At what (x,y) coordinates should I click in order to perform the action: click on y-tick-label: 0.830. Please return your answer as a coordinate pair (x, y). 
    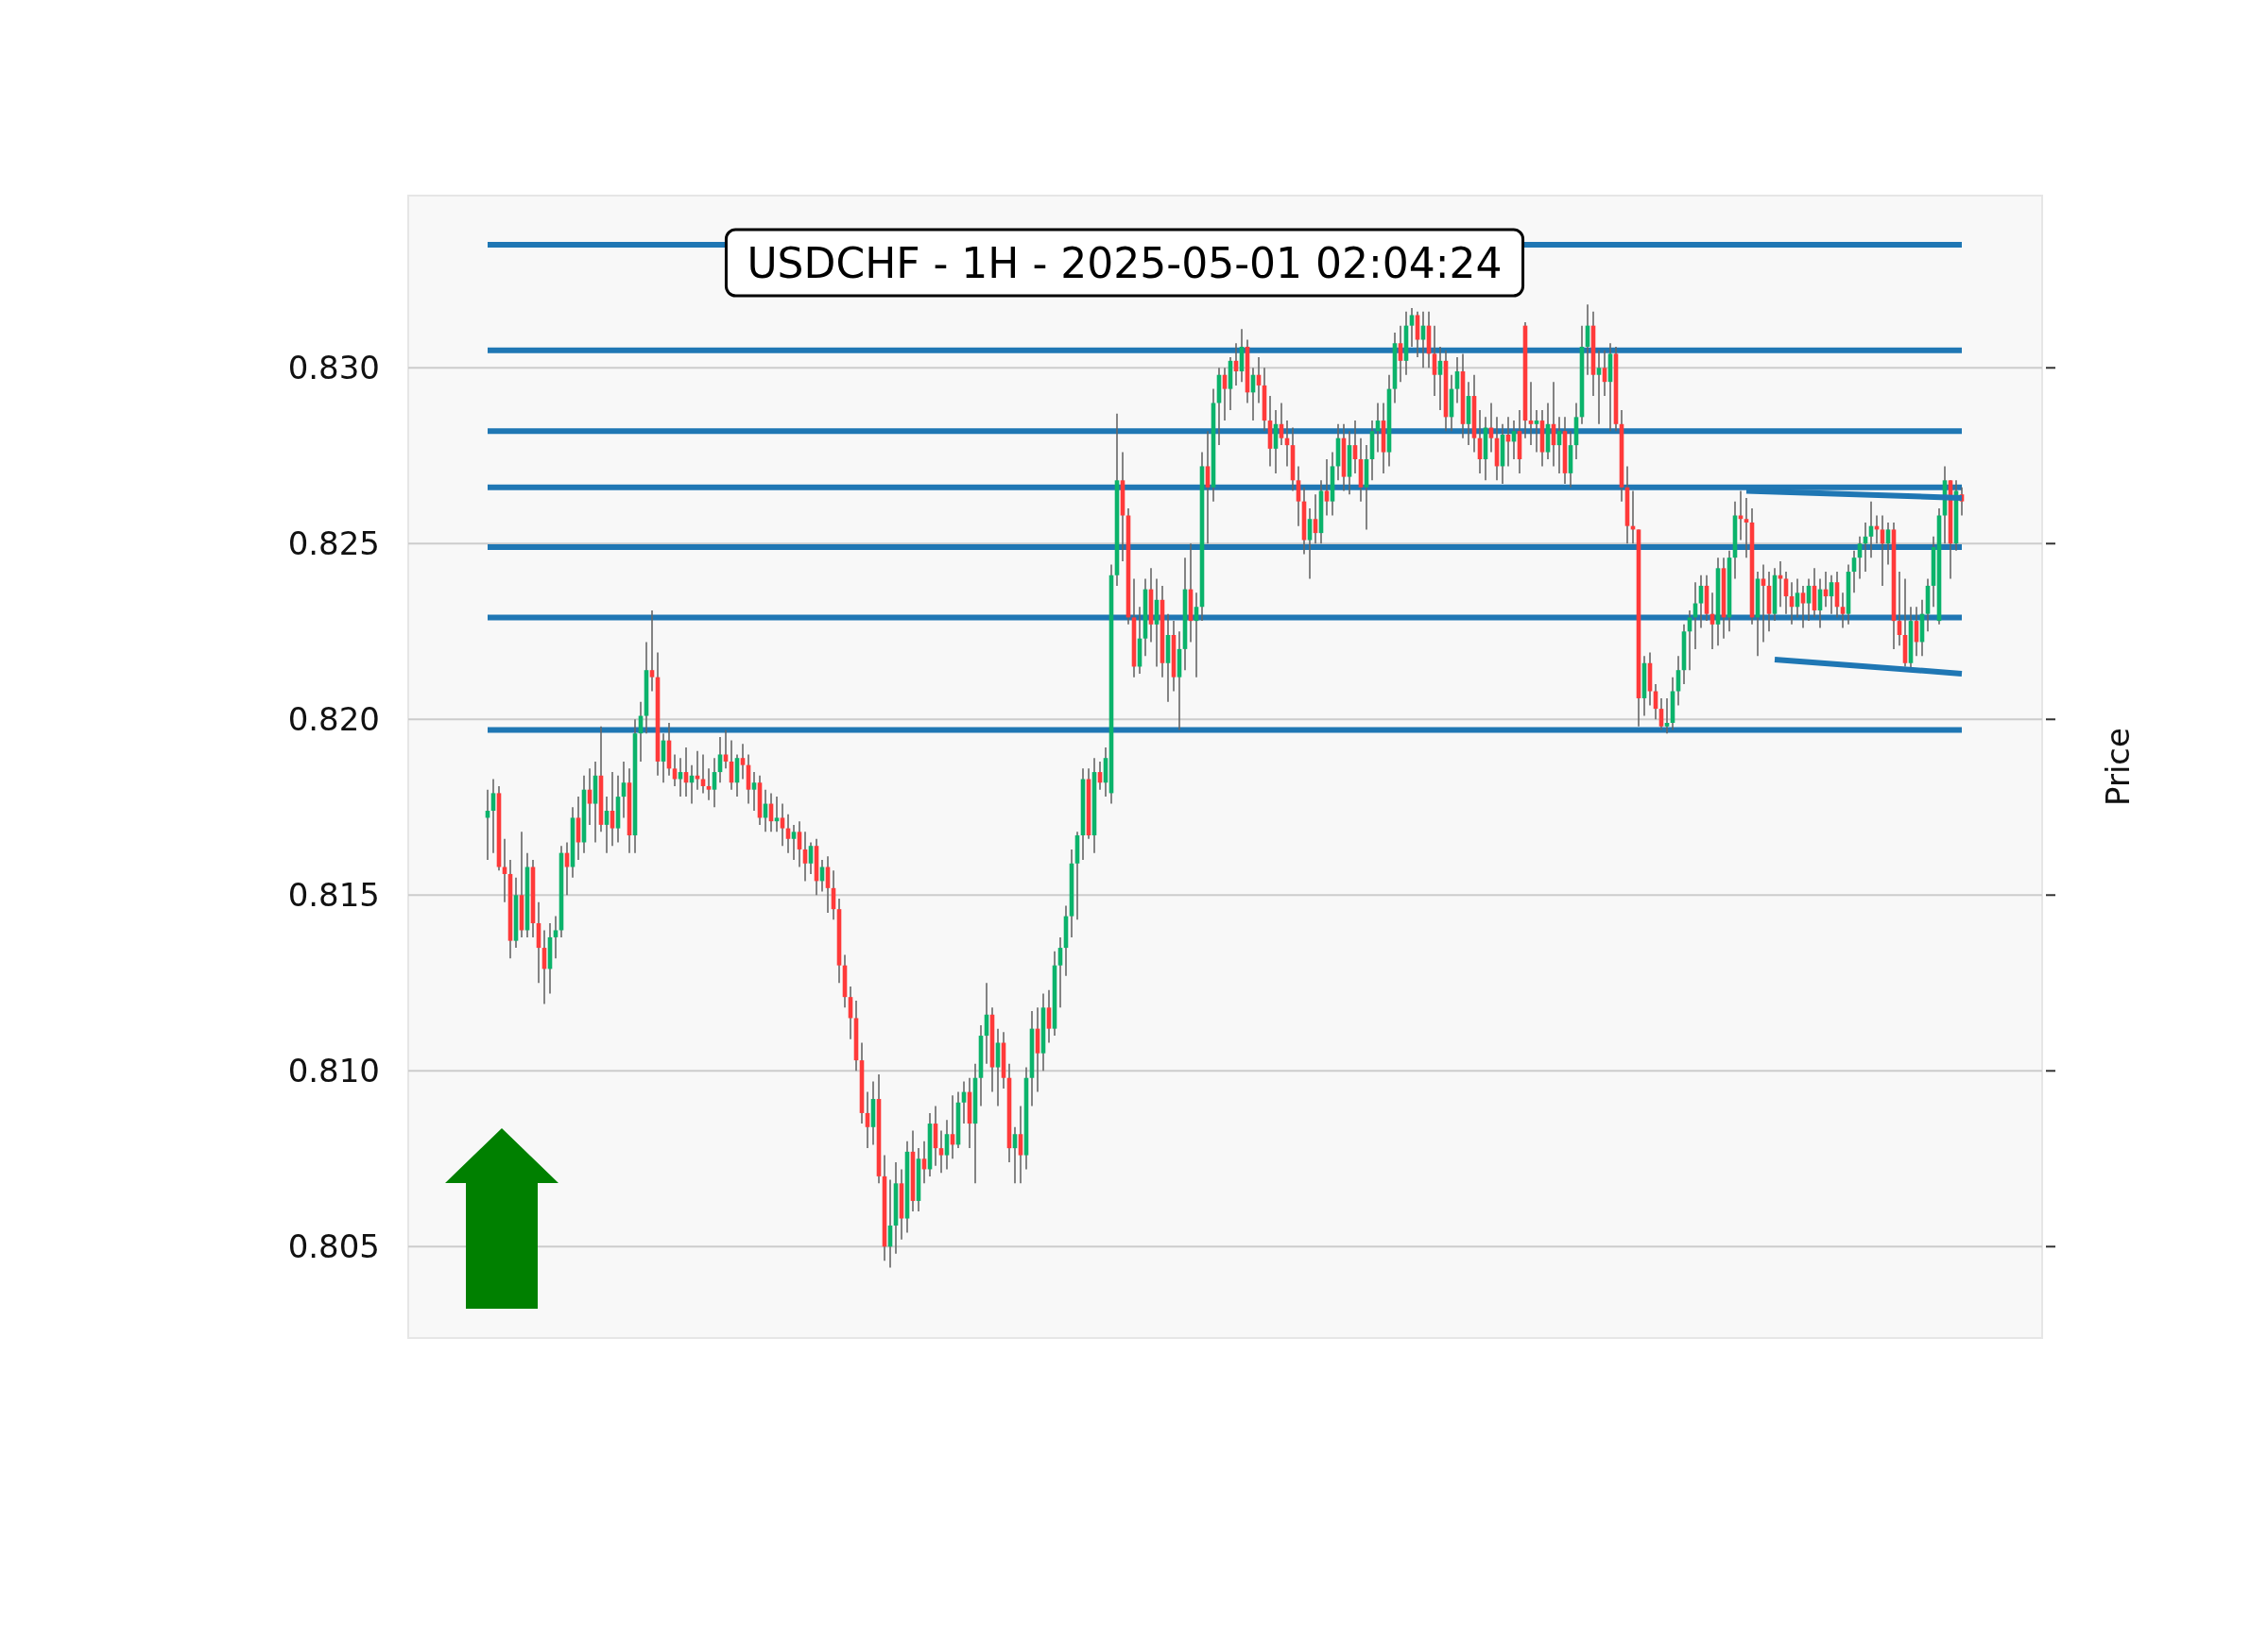
    Looking at the image, I should click on (333, 368).